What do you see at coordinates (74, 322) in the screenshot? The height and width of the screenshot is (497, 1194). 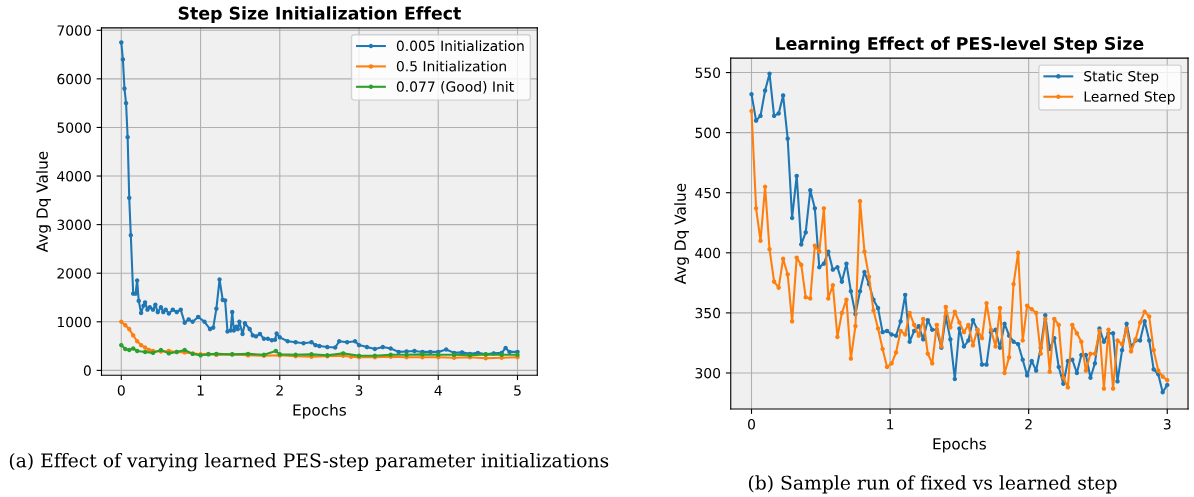 I see `y-tick-label: 1000` at bounding box center [74, 322].